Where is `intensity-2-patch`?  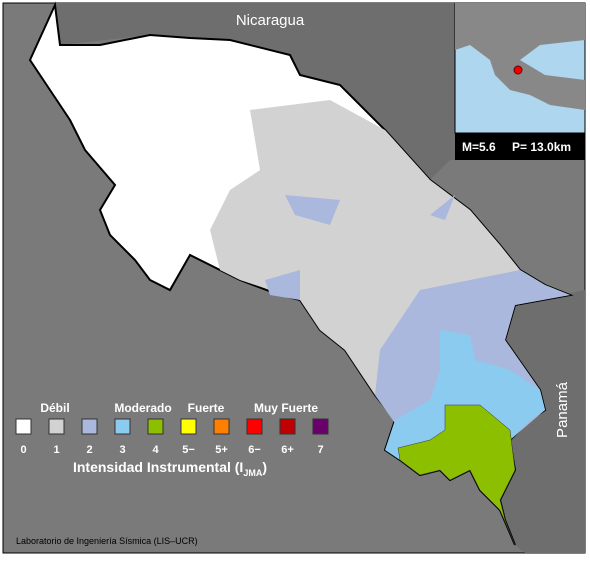
intensity-2-patch is located at coordinates (360, 247).